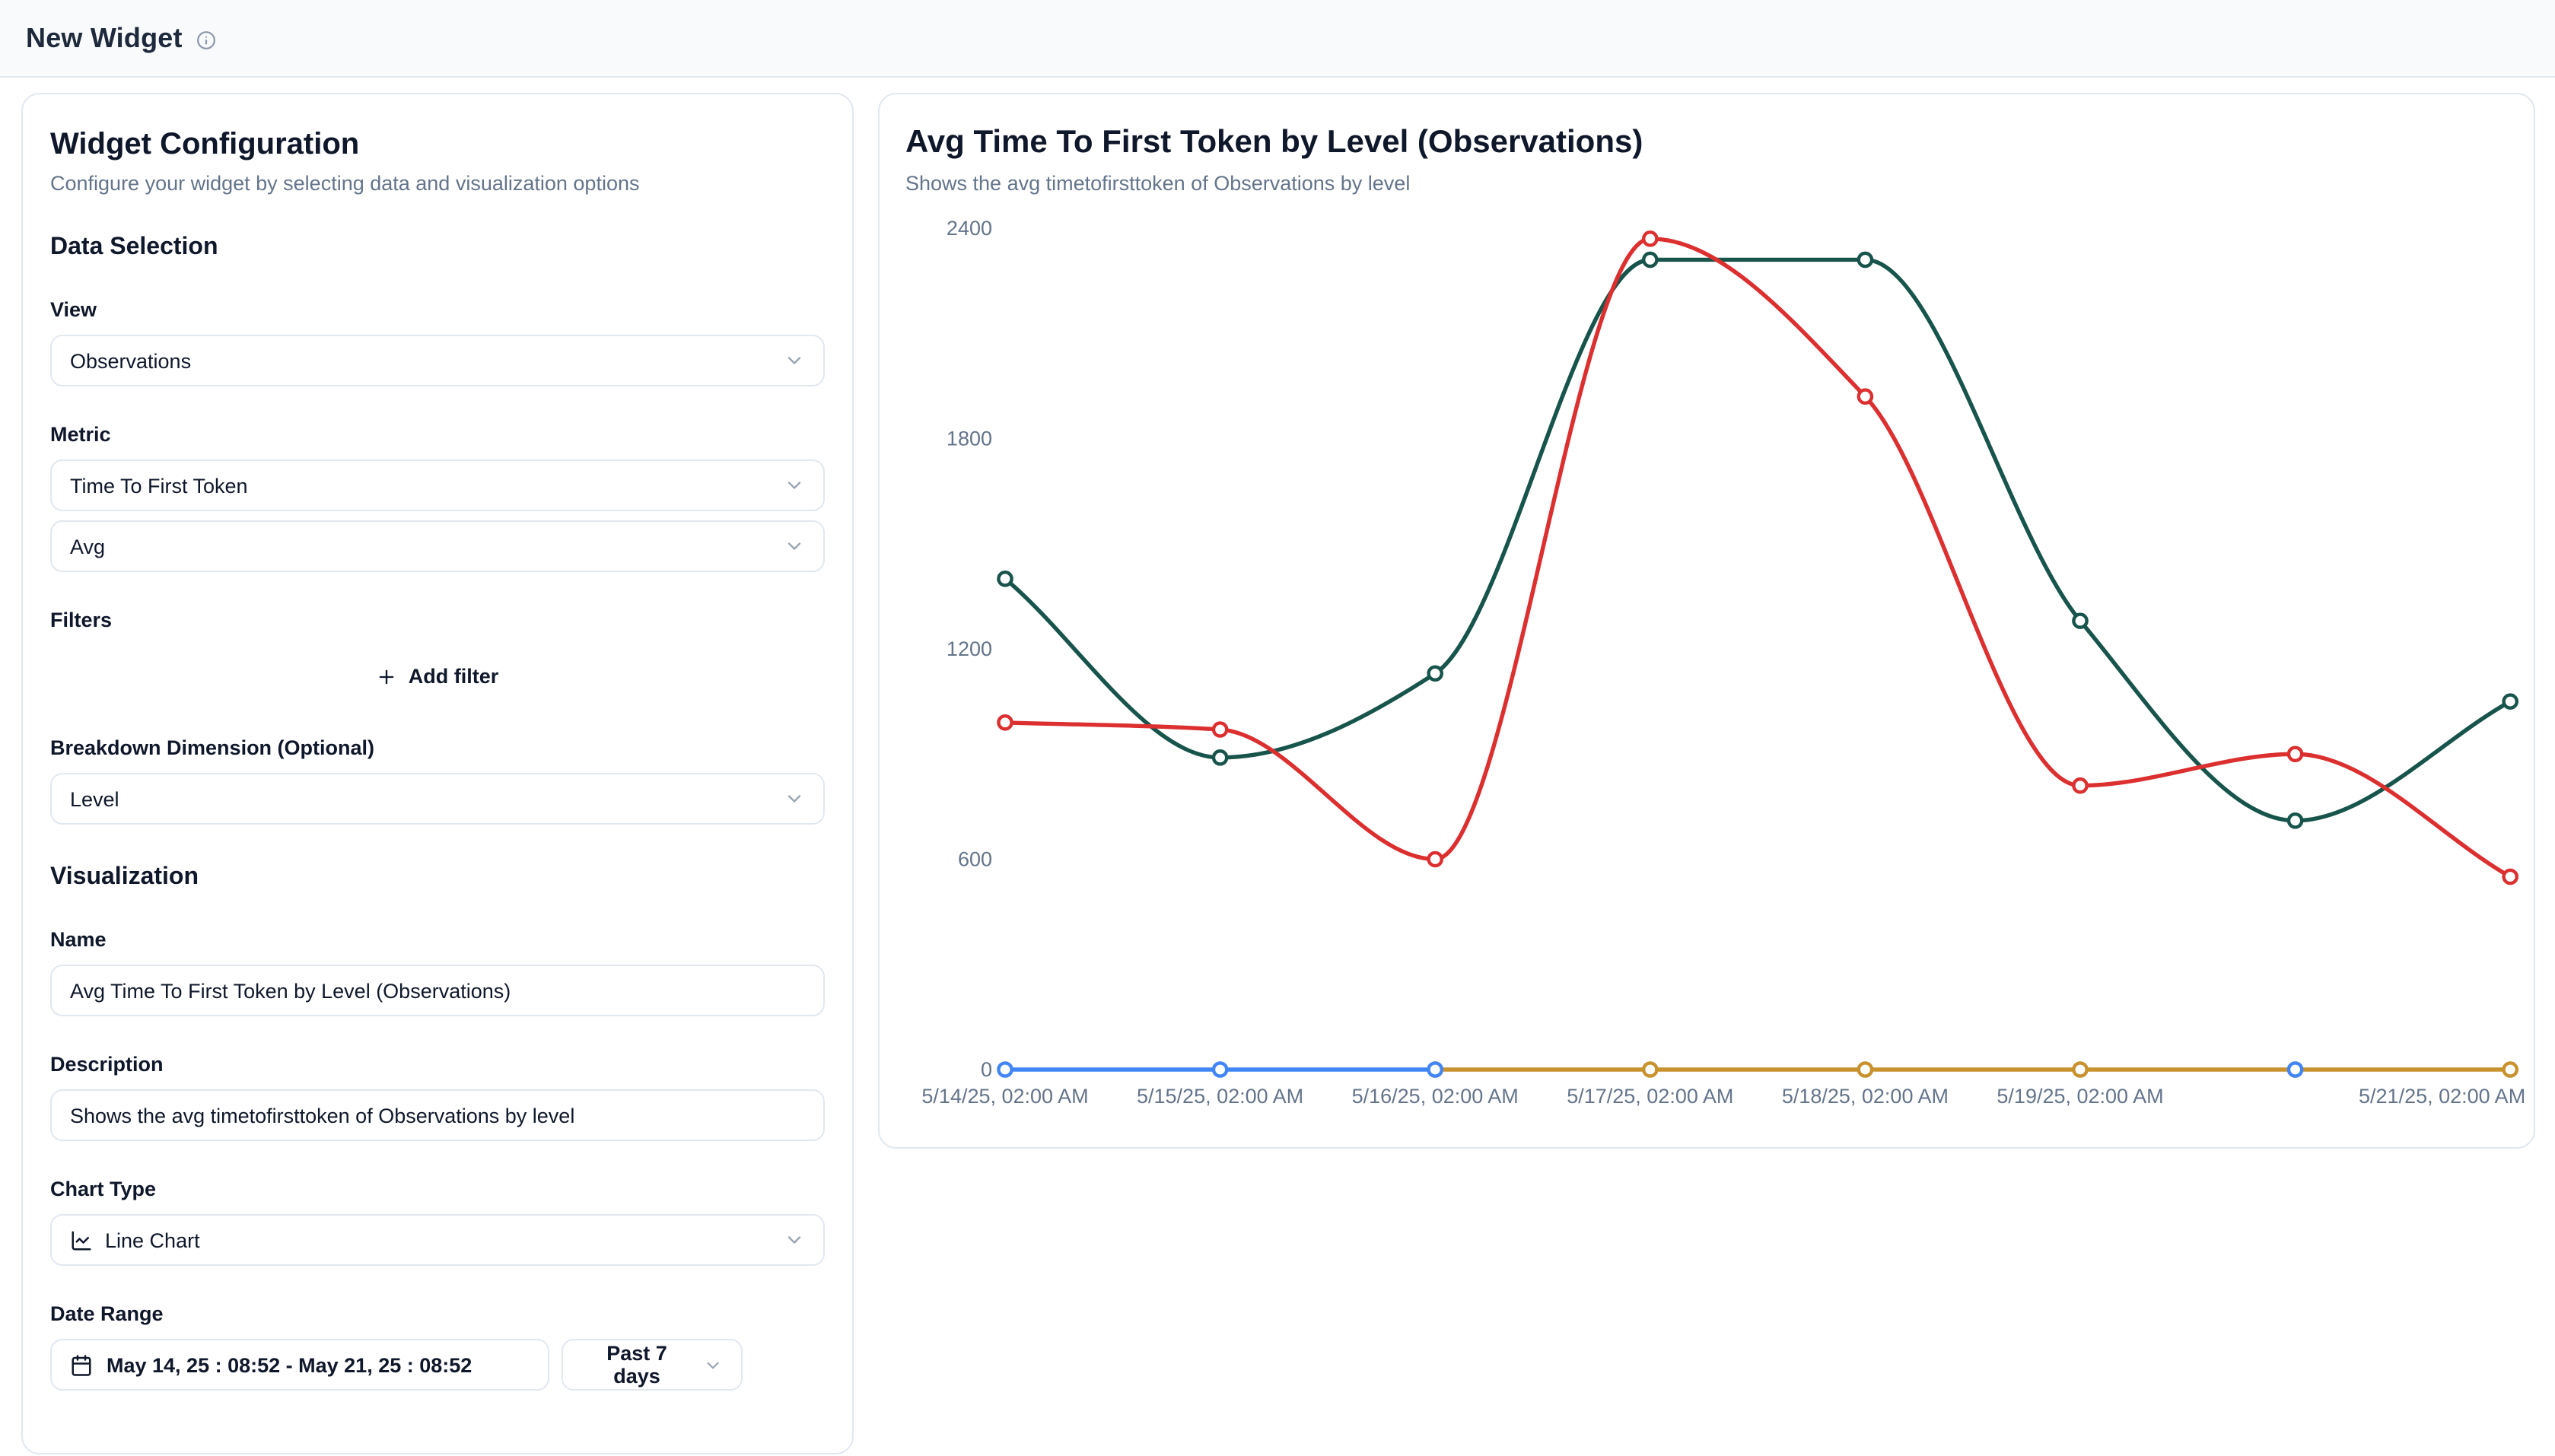 This screenshot has height=1456, width=2555. What do you see at coordinates (212, 747) in the screenshot?
I see `breakdown-label: Breakdown Dimension (Optional)` at bounding box center [212, 747].